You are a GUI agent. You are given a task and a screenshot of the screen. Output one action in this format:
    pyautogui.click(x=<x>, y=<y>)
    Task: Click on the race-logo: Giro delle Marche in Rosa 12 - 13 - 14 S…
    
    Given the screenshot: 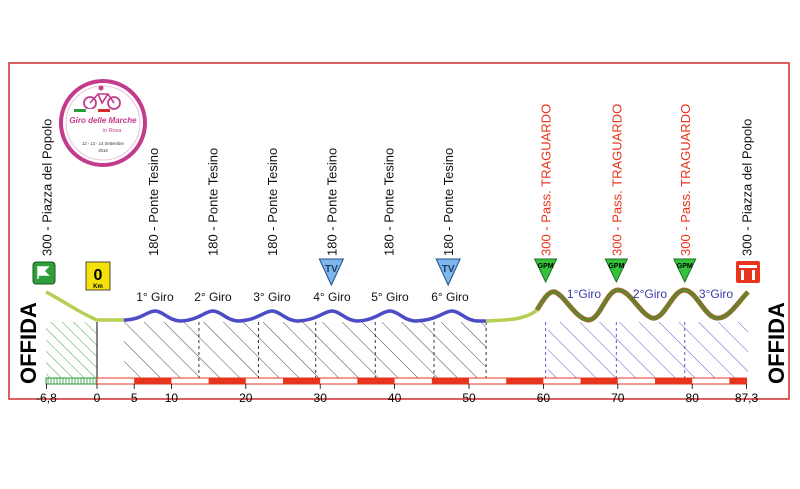 What is the action you would take?
    pyautogui.click(x=103, y=123)
    